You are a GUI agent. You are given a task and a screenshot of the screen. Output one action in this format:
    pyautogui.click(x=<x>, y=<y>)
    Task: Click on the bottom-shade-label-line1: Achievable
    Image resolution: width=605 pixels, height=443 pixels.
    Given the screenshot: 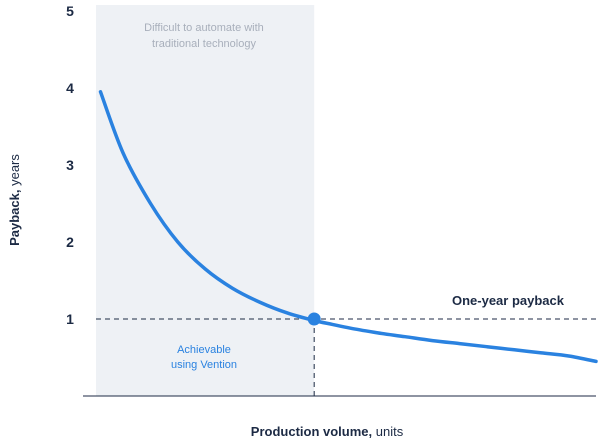 What is the action you would take?
    pyautogui.click(x=204, y=350)
    